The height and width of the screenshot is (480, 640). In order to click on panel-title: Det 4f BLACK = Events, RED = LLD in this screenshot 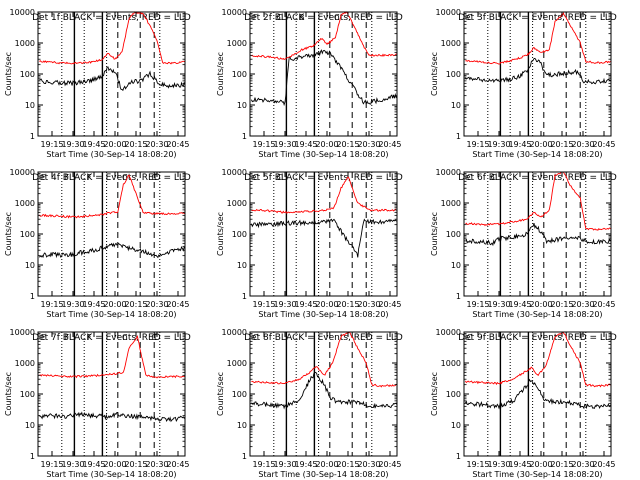, I will do `click(111, 178)`.